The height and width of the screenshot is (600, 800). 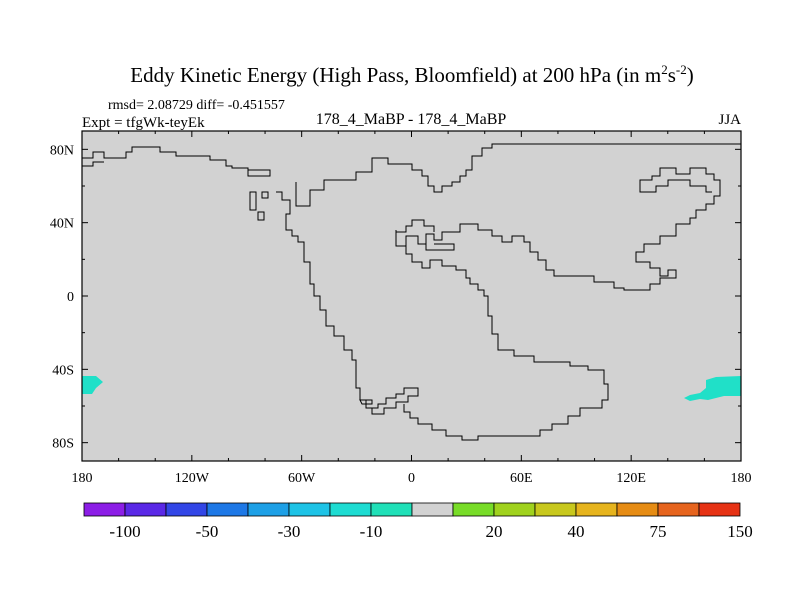 What do you see at coordinates (62, 224) in the screenshot?
I see `y-tick-label: 40N` at bounding box center [62, 224].